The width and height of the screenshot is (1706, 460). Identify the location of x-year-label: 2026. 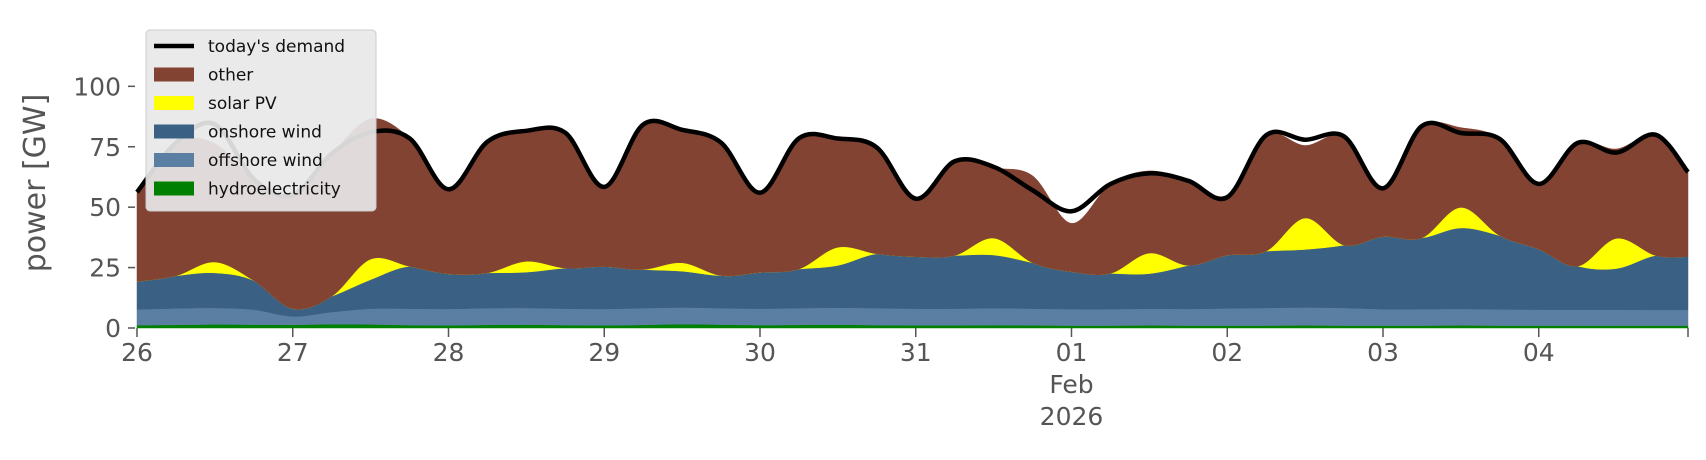
(1072, 416).